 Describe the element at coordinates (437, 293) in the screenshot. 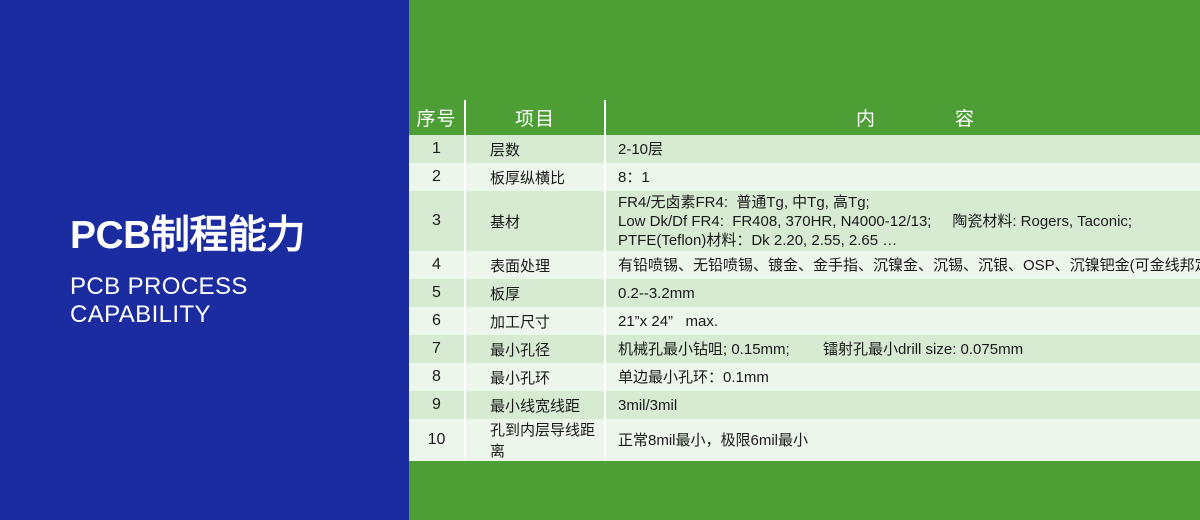

I see `cell-row-number: 5` at that location.